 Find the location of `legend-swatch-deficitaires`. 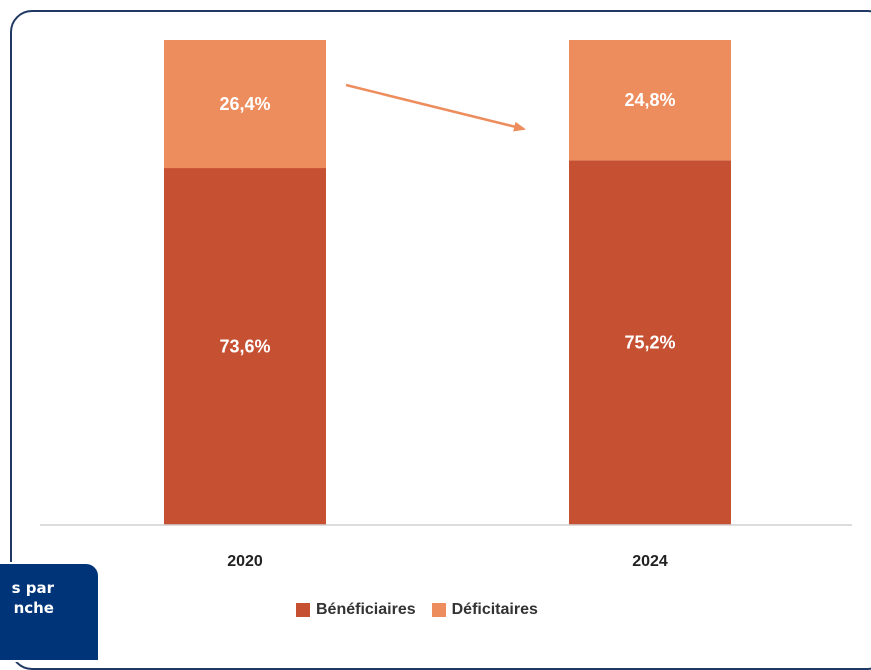

legend-swatch-deficitaires is located at coordinates (438, 610).